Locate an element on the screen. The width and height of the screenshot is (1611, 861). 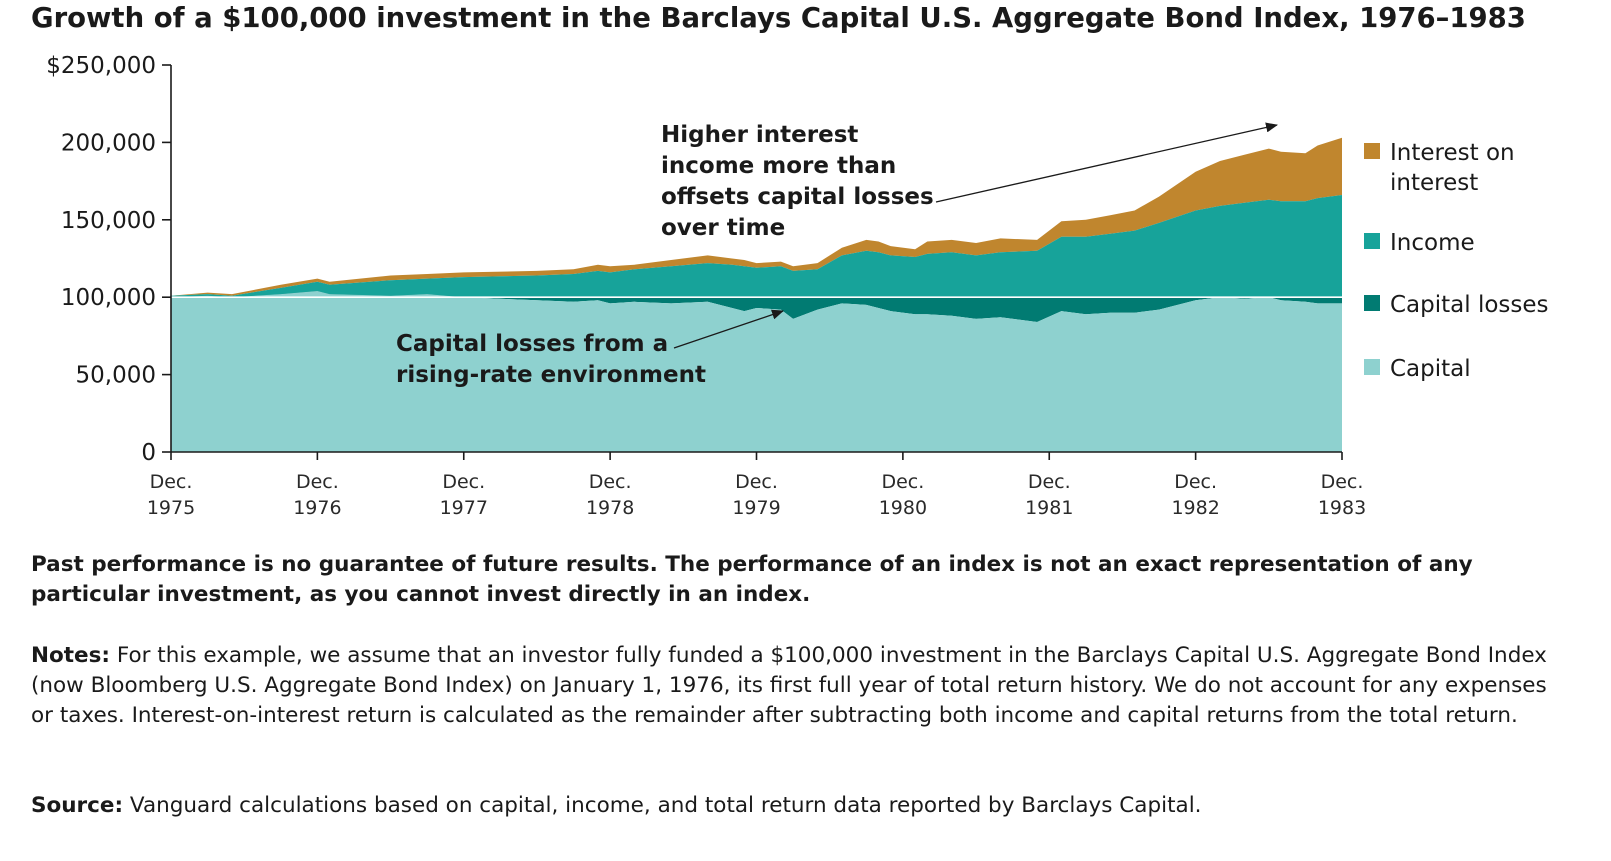
annotation-interest-text: over time is located at coordinates (723, 228).